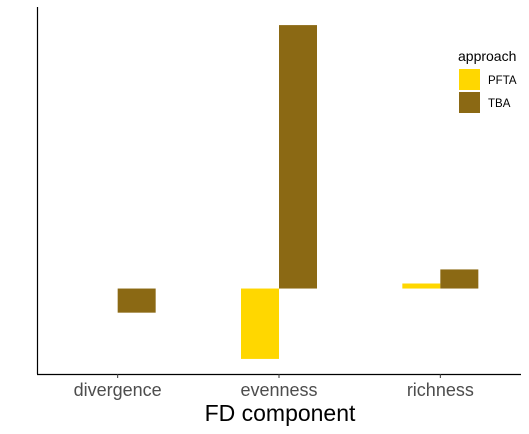 Image resolution: width=529 pixels, height=434 pixels. Describe the element at coordinates (136, 300) in the screenshot. I see `bar-tba-divergence` at that location.